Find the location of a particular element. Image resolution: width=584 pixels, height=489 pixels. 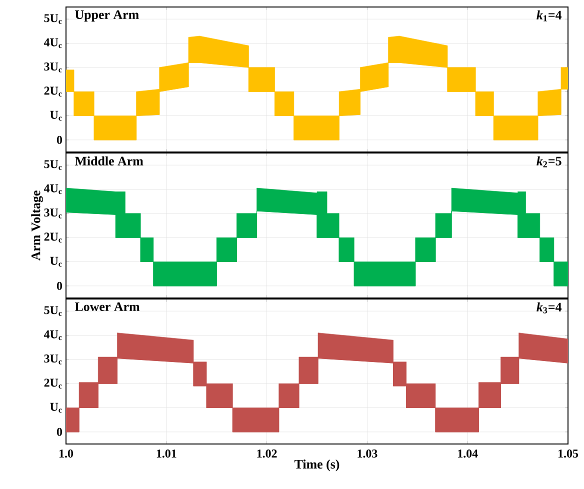

x-tick-label: 1.05 is located at coordinates (568, 454).